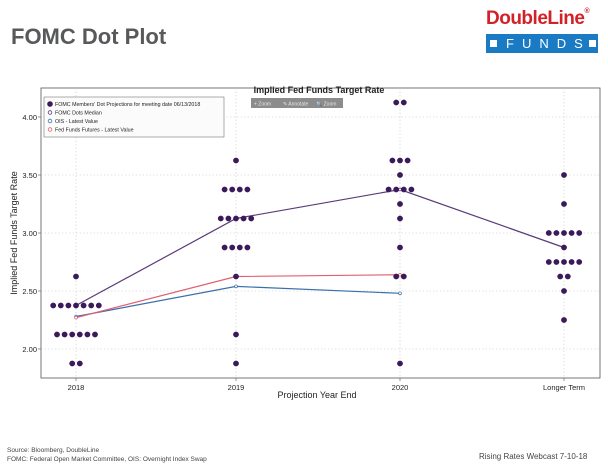 Image resolution: width=608 pixels, height=468 pixels. I want to click on logo-wordmark: DoubleLine, so click(535, 18).